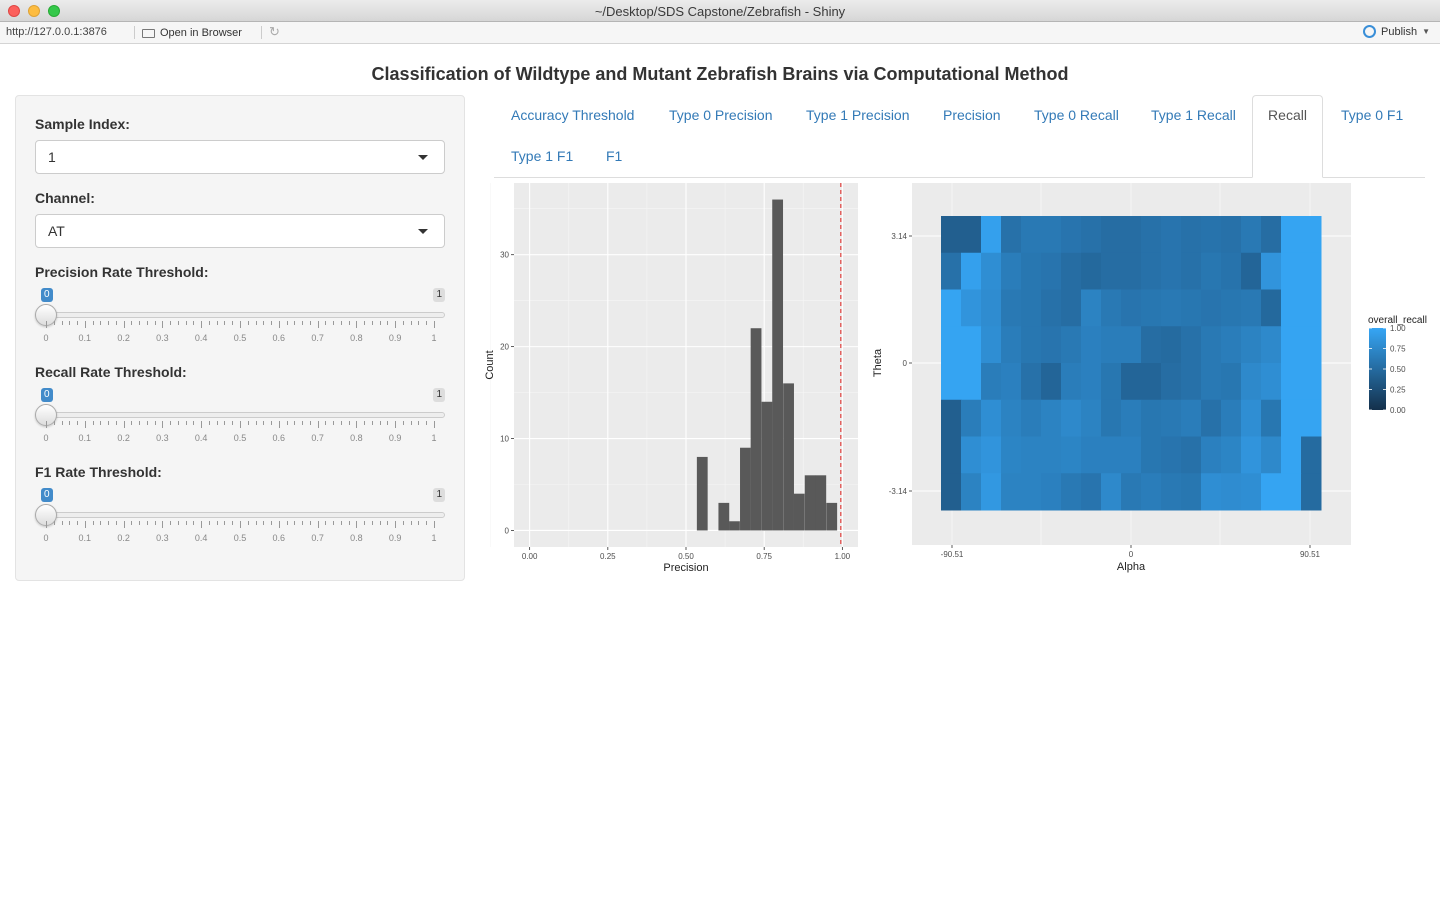  What do you see at coordinates (439, 495) in the screenshot?
I see `slider-max-badge: 1` at bounding box center [439, 495].